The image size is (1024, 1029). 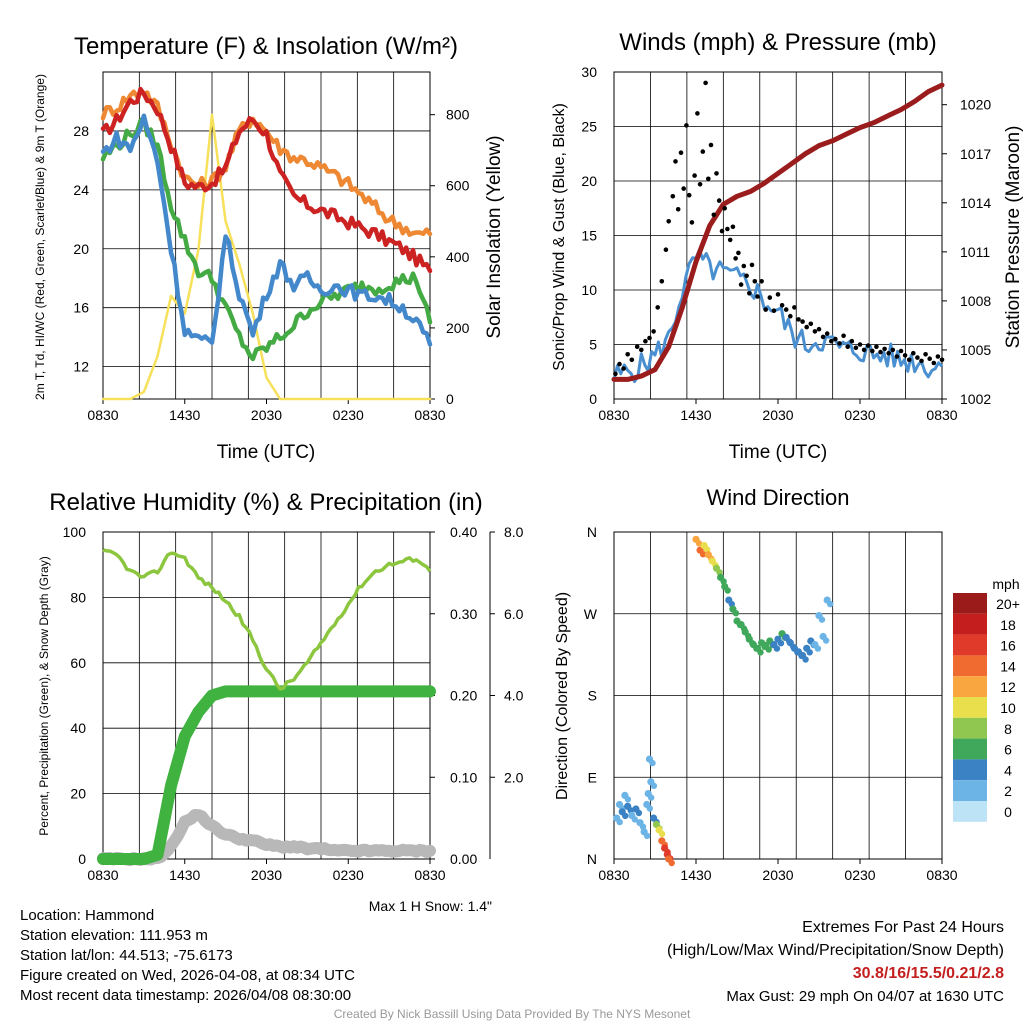 What do you see at coordinates (463, 614) in the screenshot?
I see `rh-y2tick-label: 0.30` at bounding box center [463, 614].